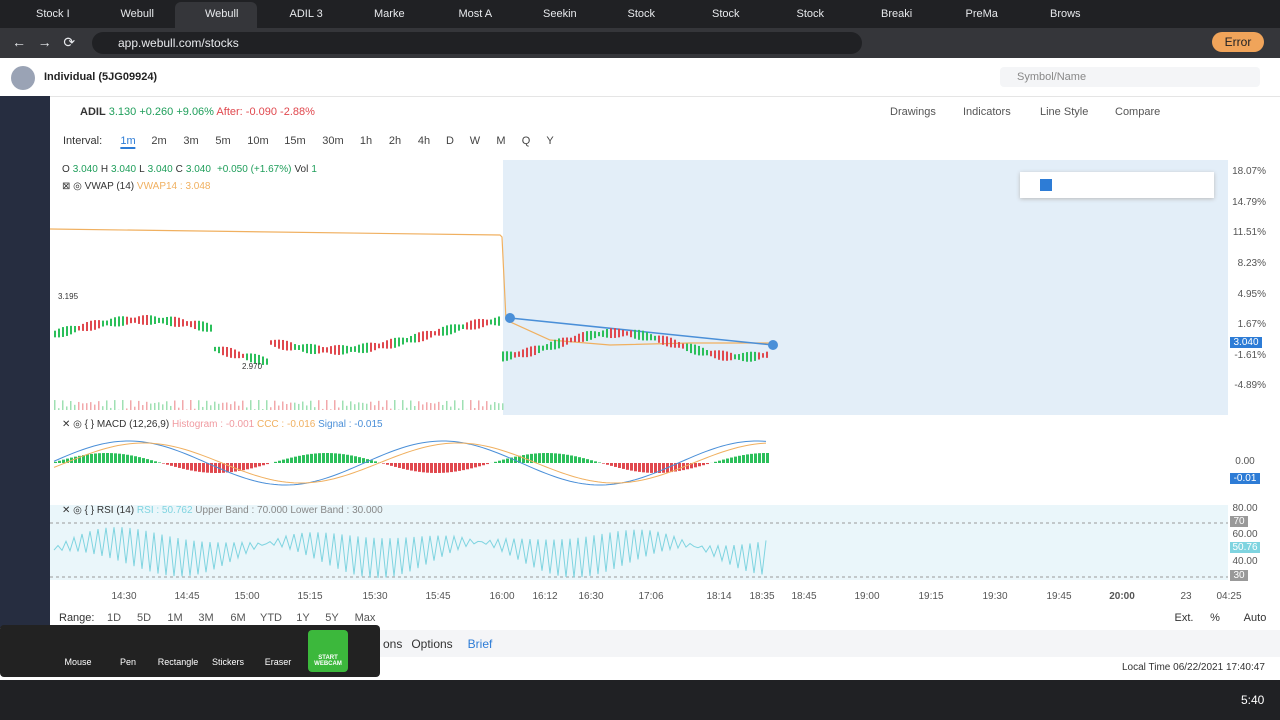 This screenshot has height=720, width=1280. Describe the element at coordinates (128, 142) in the screenshot. I see `interval-option: 1m` at that location.